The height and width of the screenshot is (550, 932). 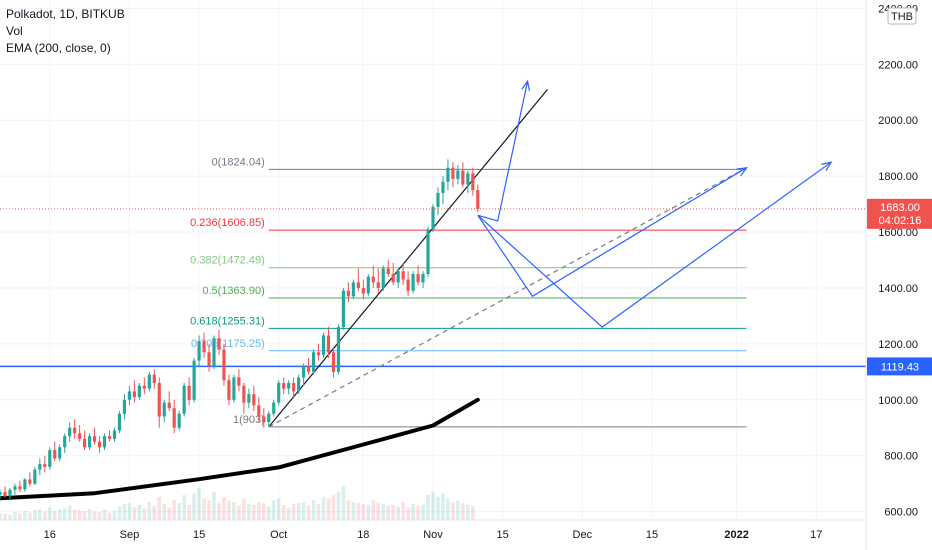 I want to click on currency-badge, so click(x=902, y=16).